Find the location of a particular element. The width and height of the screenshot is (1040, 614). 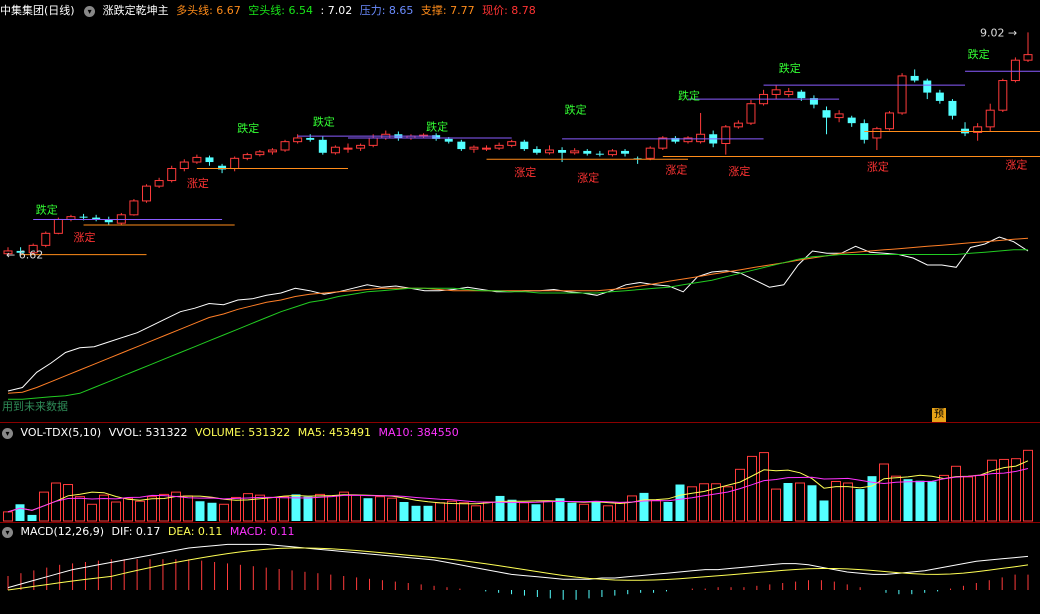

stock-title: 中集集团(日线) is located at coordinates (37, 10).